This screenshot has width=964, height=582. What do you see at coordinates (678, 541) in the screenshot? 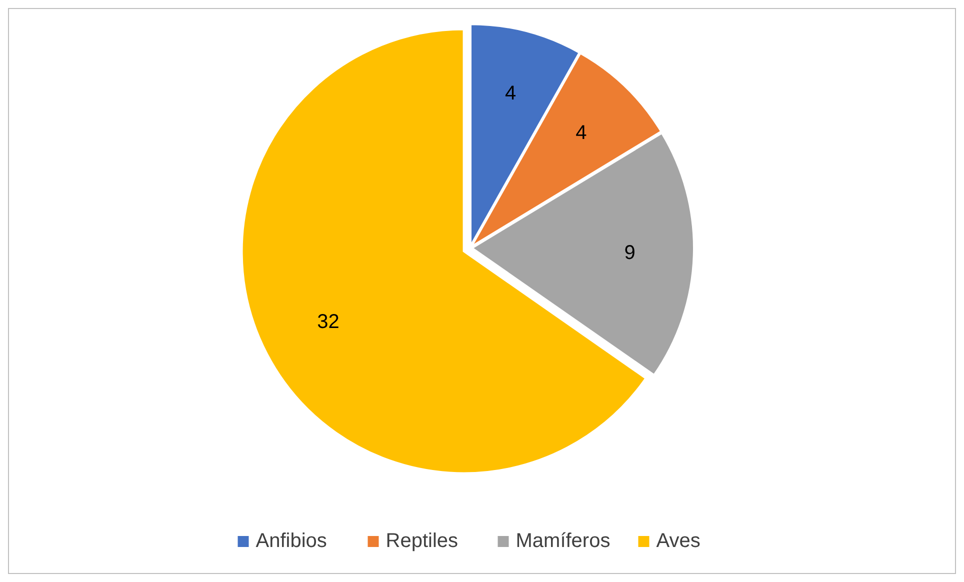
I see `legend-label: Aves` at bounding box center [678, 541].